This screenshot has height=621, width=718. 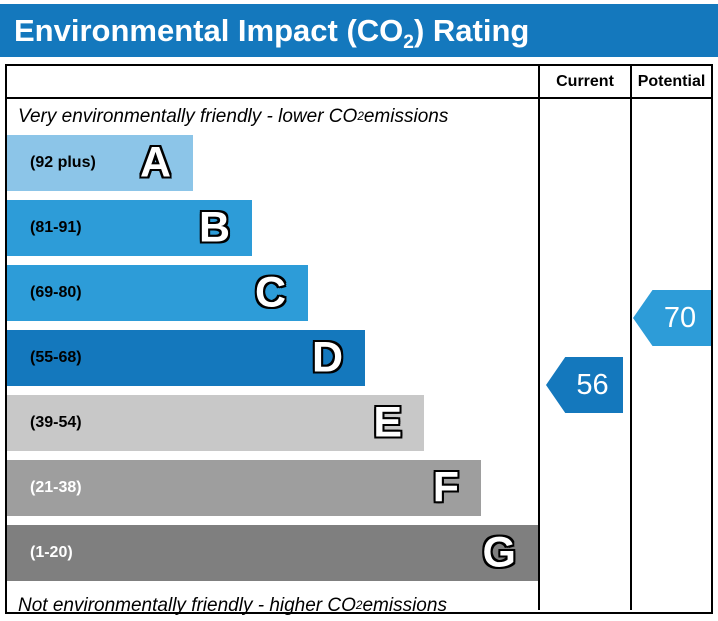 What do you see at coordinates (499, 552) in the screenshot?
I see `band-letter: G` at bounding box center [499, 552].